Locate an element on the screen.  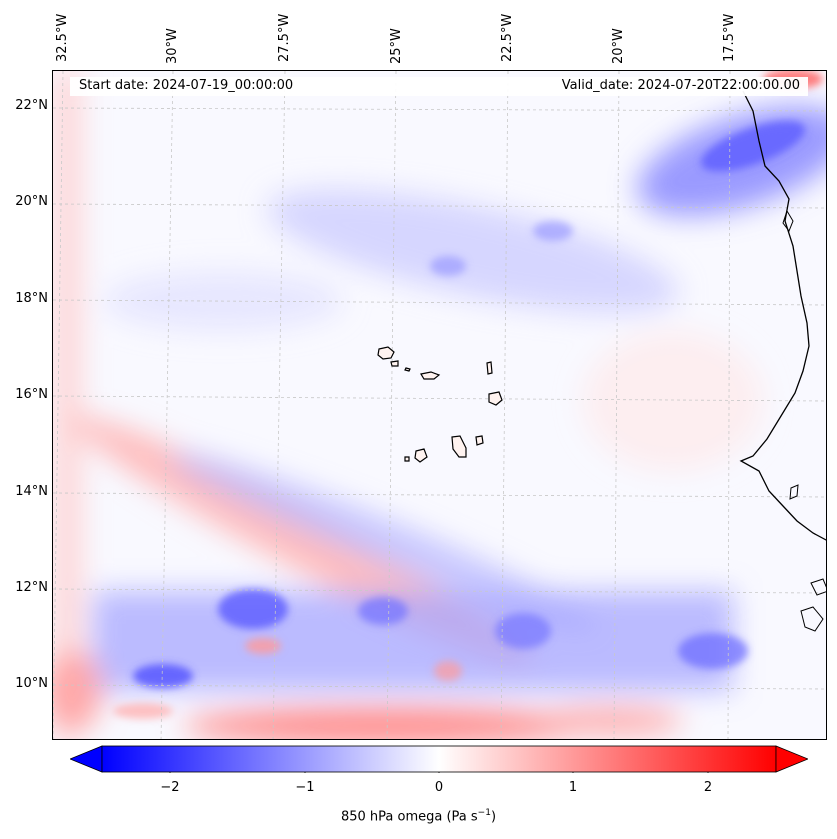
colorbar-max-extend is located at coordinates (791, 759).